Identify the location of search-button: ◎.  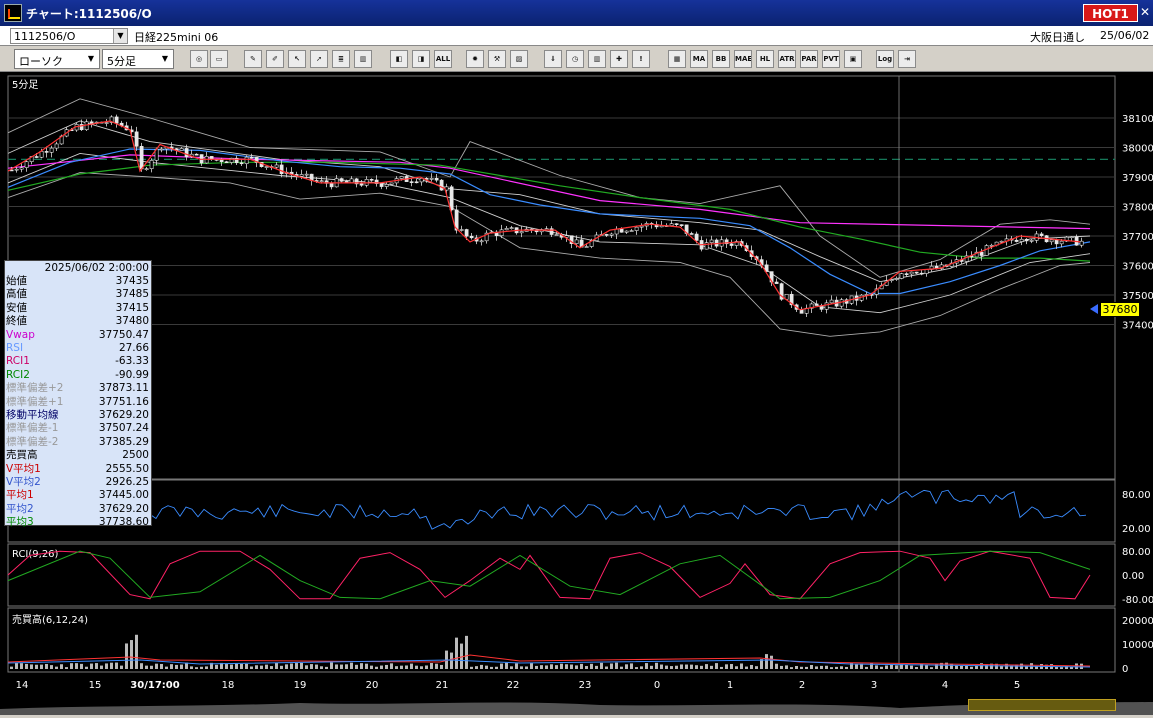
(199, 59).